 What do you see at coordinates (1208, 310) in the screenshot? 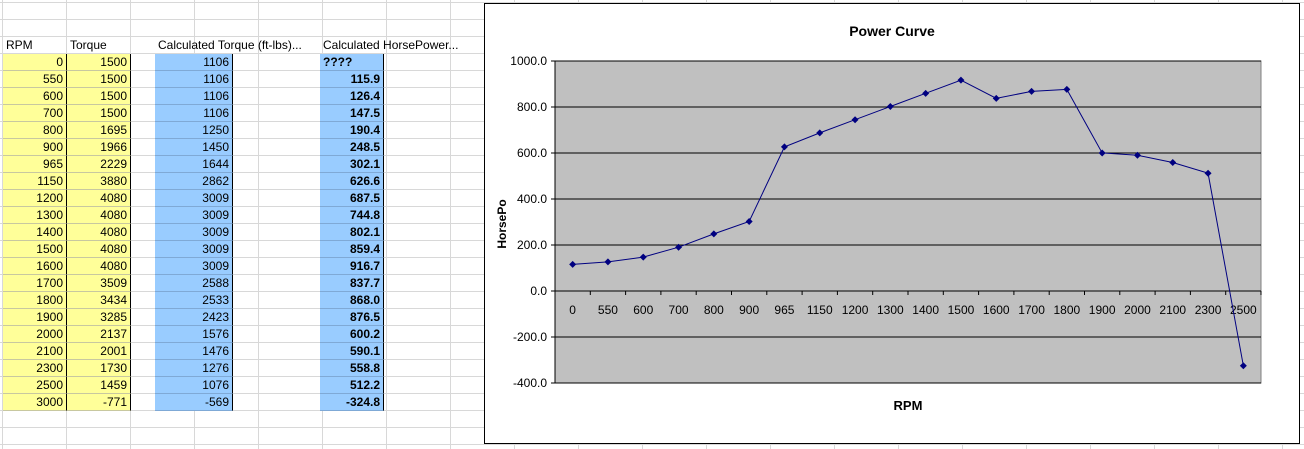
I see `x-tick-label: 2300` at bounding box center [1208, 310].